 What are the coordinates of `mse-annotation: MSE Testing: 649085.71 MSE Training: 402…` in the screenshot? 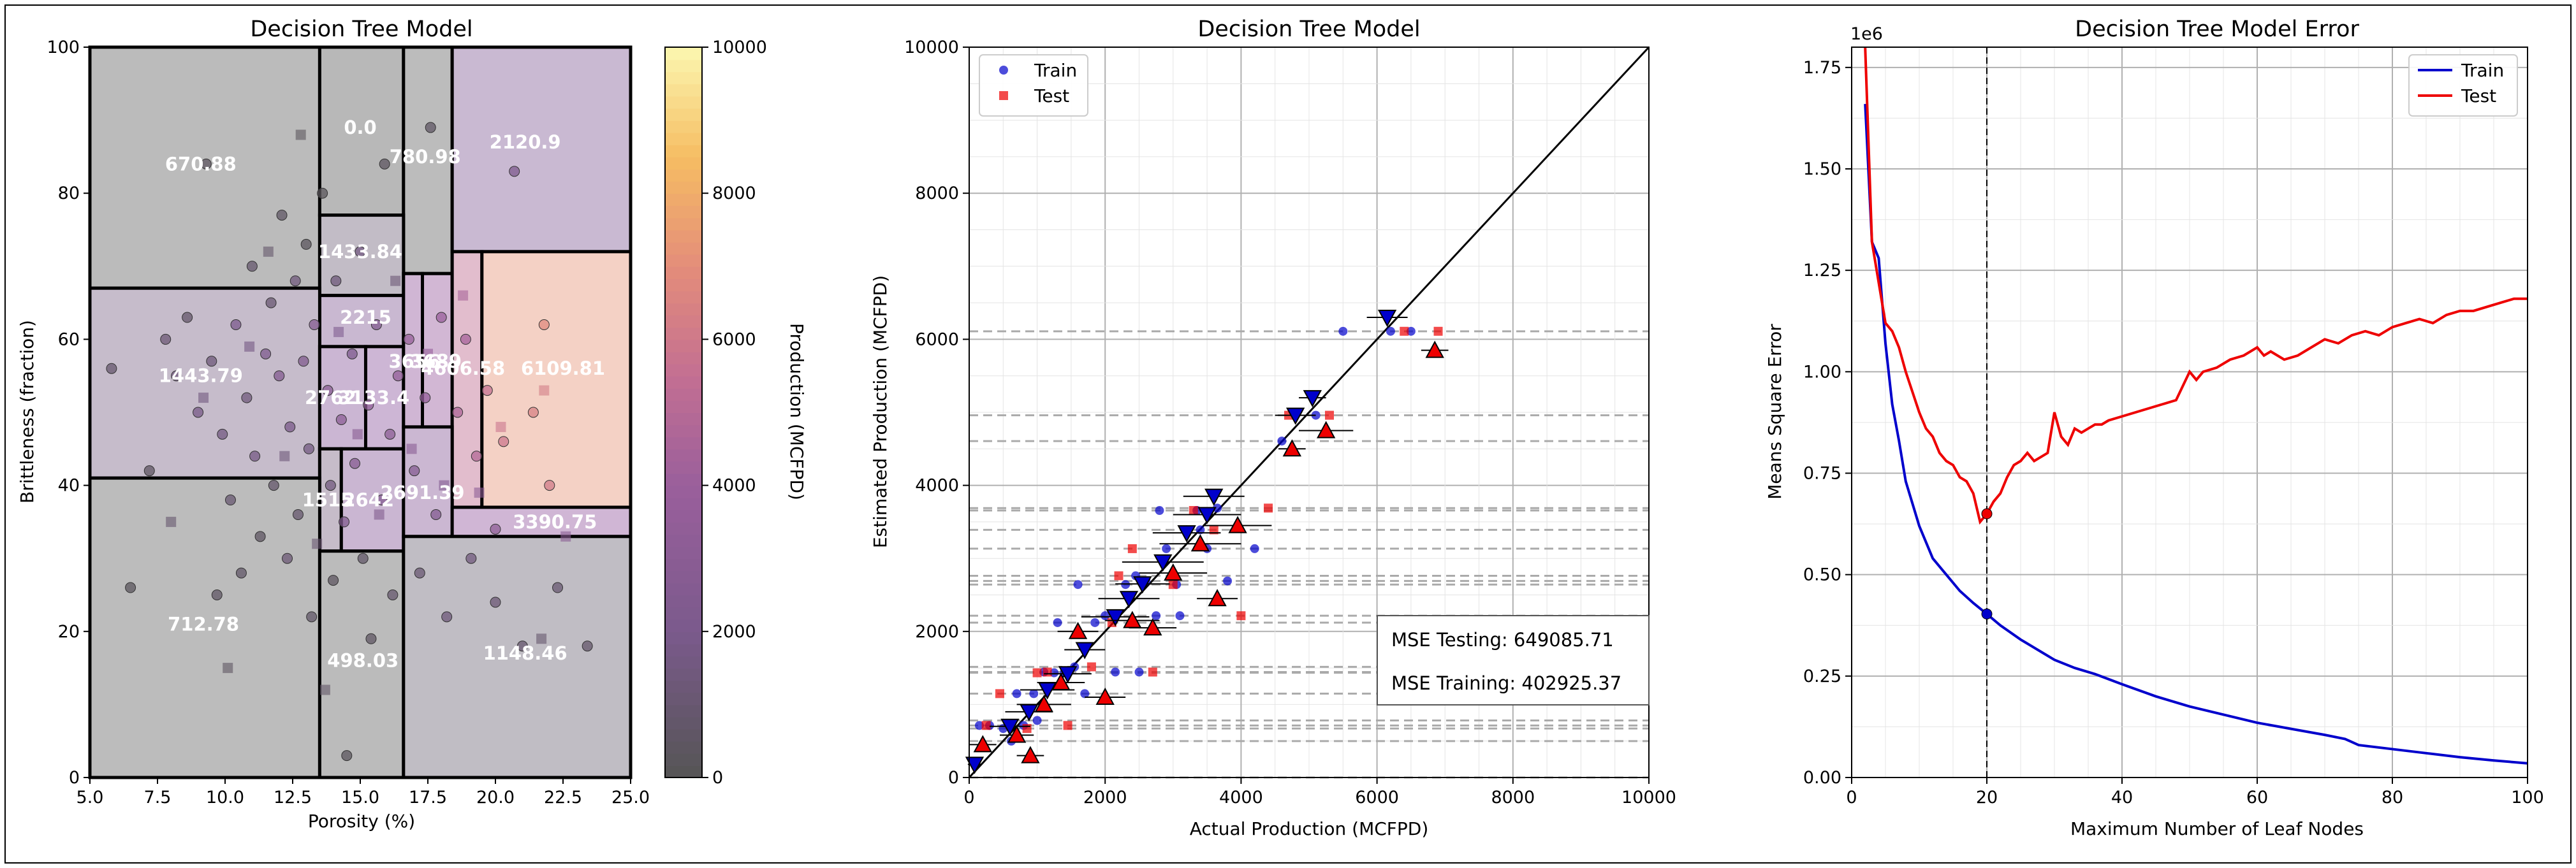 It's located at (1513, 660).